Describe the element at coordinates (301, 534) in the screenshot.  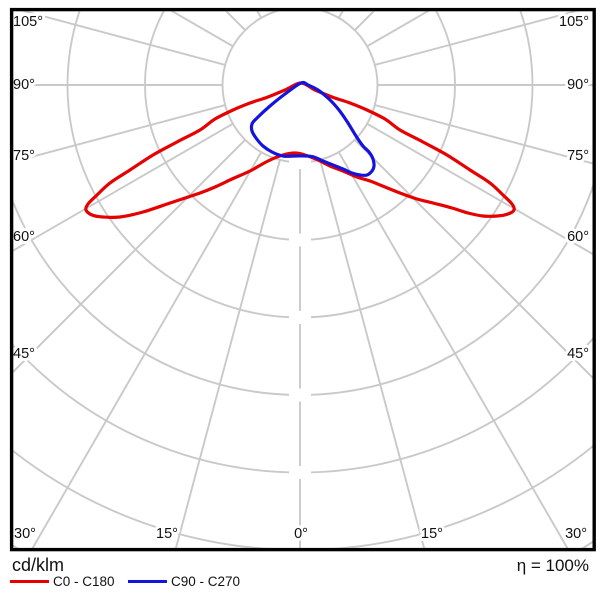
I see `angle-label: 0°` at that location.